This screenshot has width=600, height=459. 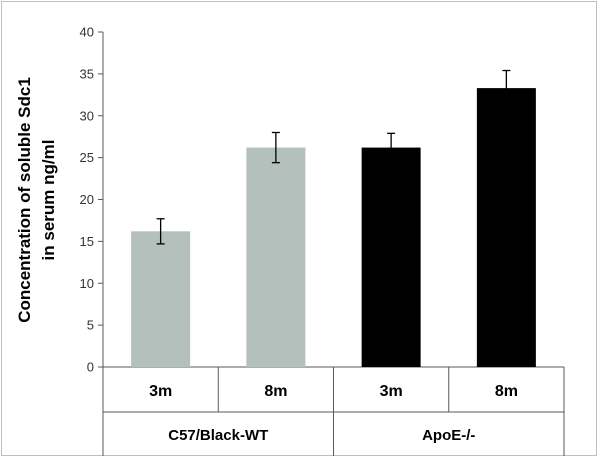 What do you see at coordinates (87, 73) in the screenshot?
I see `y-tick-label: 35` at bounding box center [87, 73].